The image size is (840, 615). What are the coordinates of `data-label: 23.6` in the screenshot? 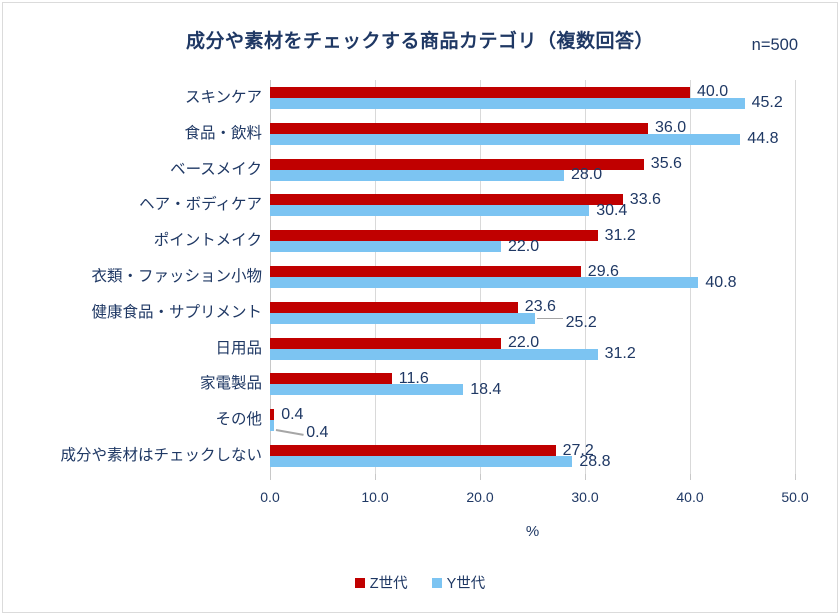 It's located at (540, 307).